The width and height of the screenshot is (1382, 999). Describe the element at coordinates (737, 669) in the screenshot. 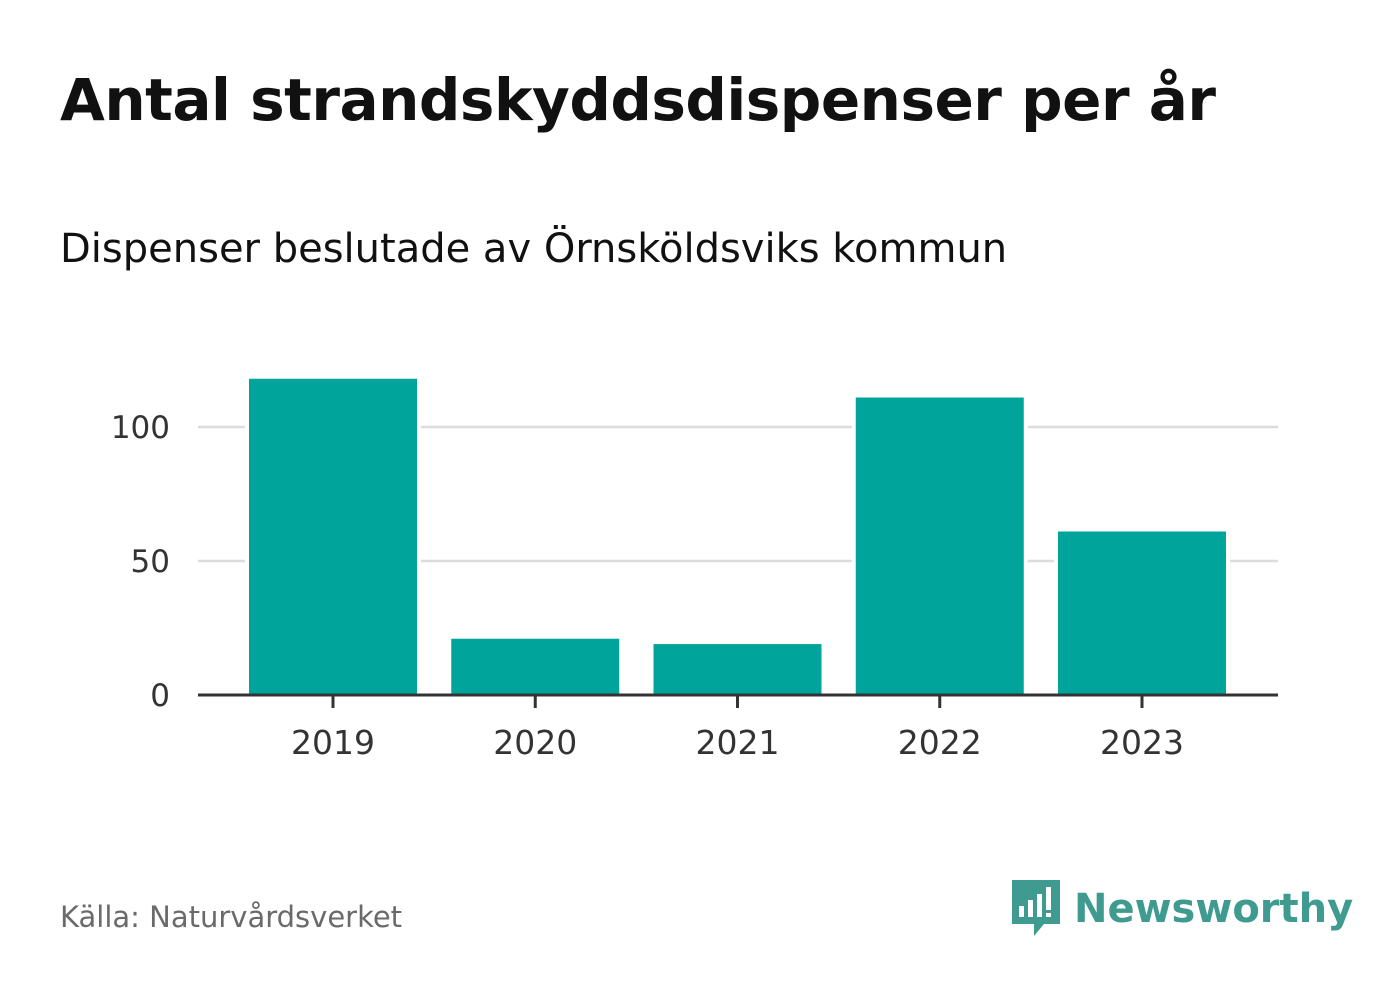

I see `bar-2021` at that location.